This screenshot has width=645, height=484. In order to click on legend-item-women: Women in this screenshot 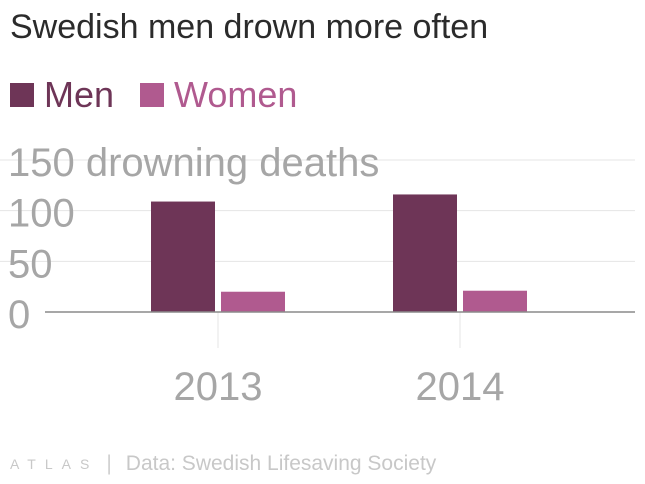, I will do `click(218, 95)`.